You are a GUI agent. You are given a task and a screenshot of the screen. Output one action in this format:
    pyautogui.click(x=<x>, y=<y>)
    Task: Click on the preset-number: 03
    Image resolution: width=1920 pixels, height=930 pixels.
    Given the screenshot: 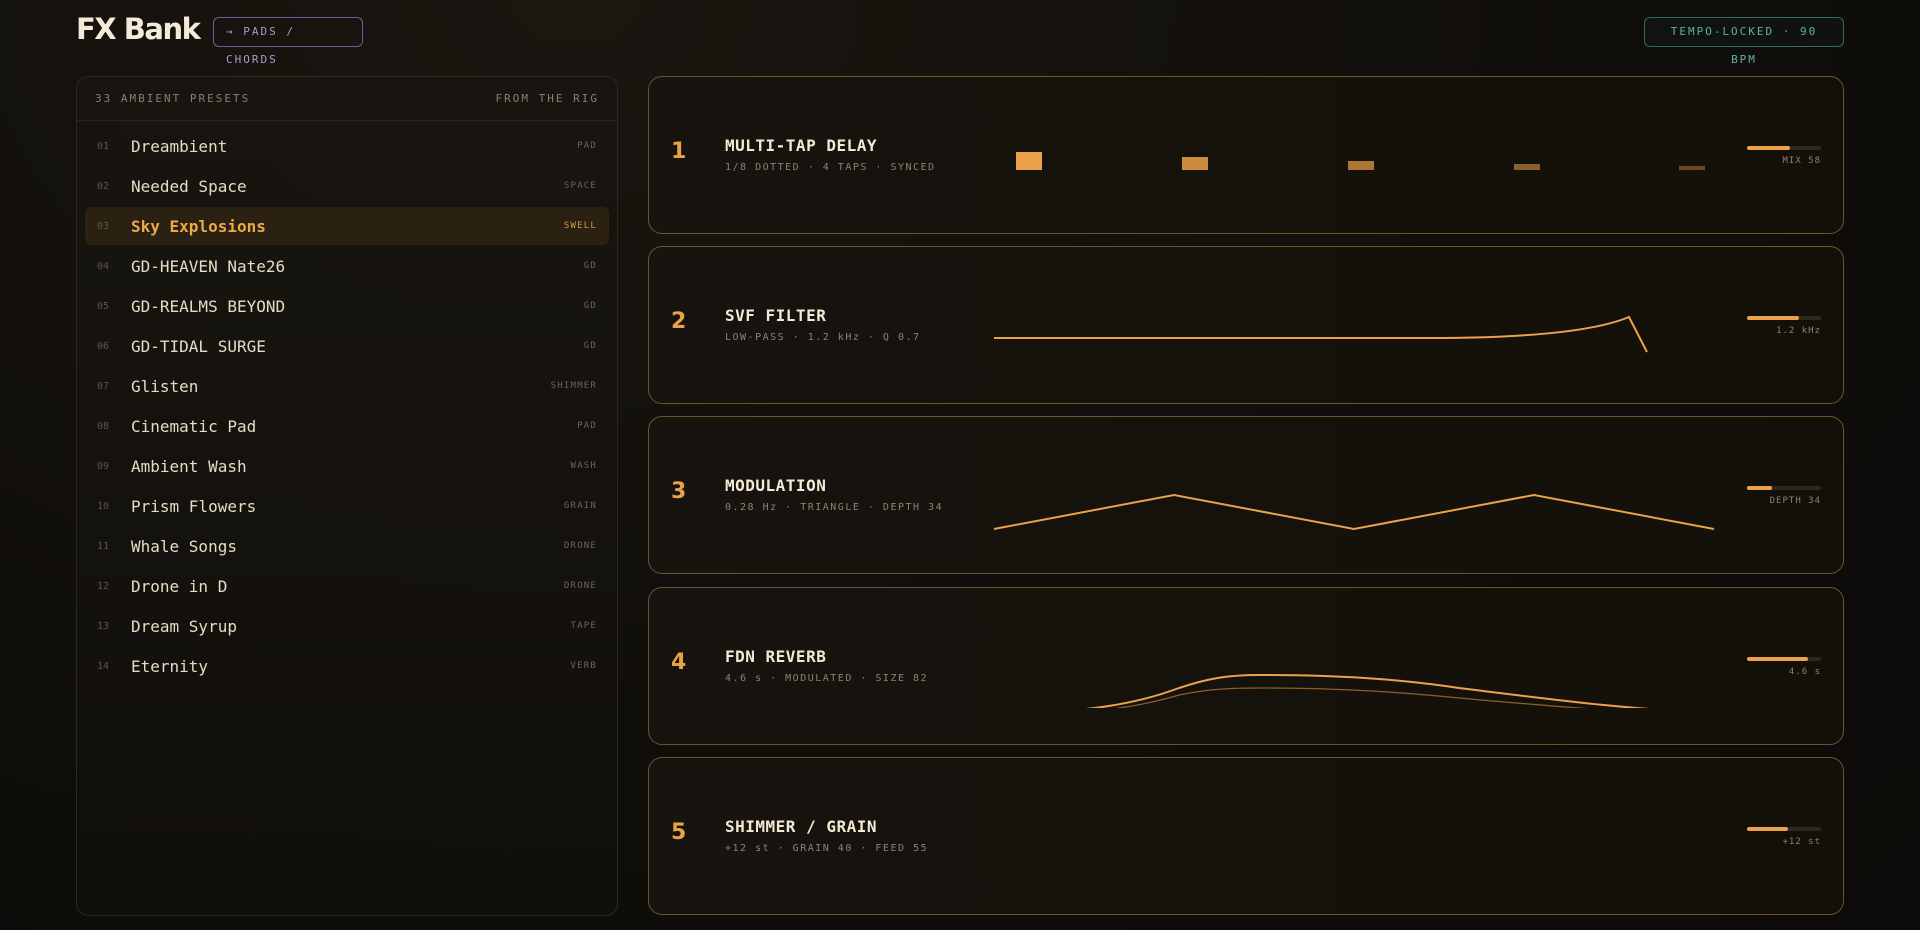 What is the action you would take?
    pyautogui.click(x=103, y=226)
    